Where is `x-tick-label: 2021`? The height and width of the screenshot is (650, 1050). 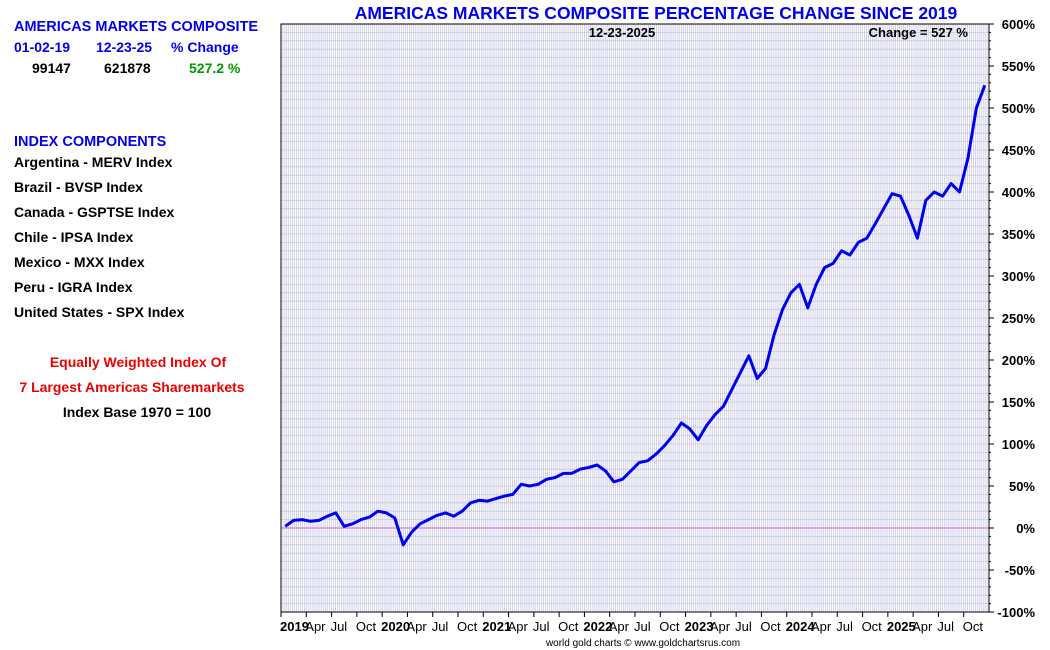 x-tick-label: 2021 is located at coordinates (496, 626).